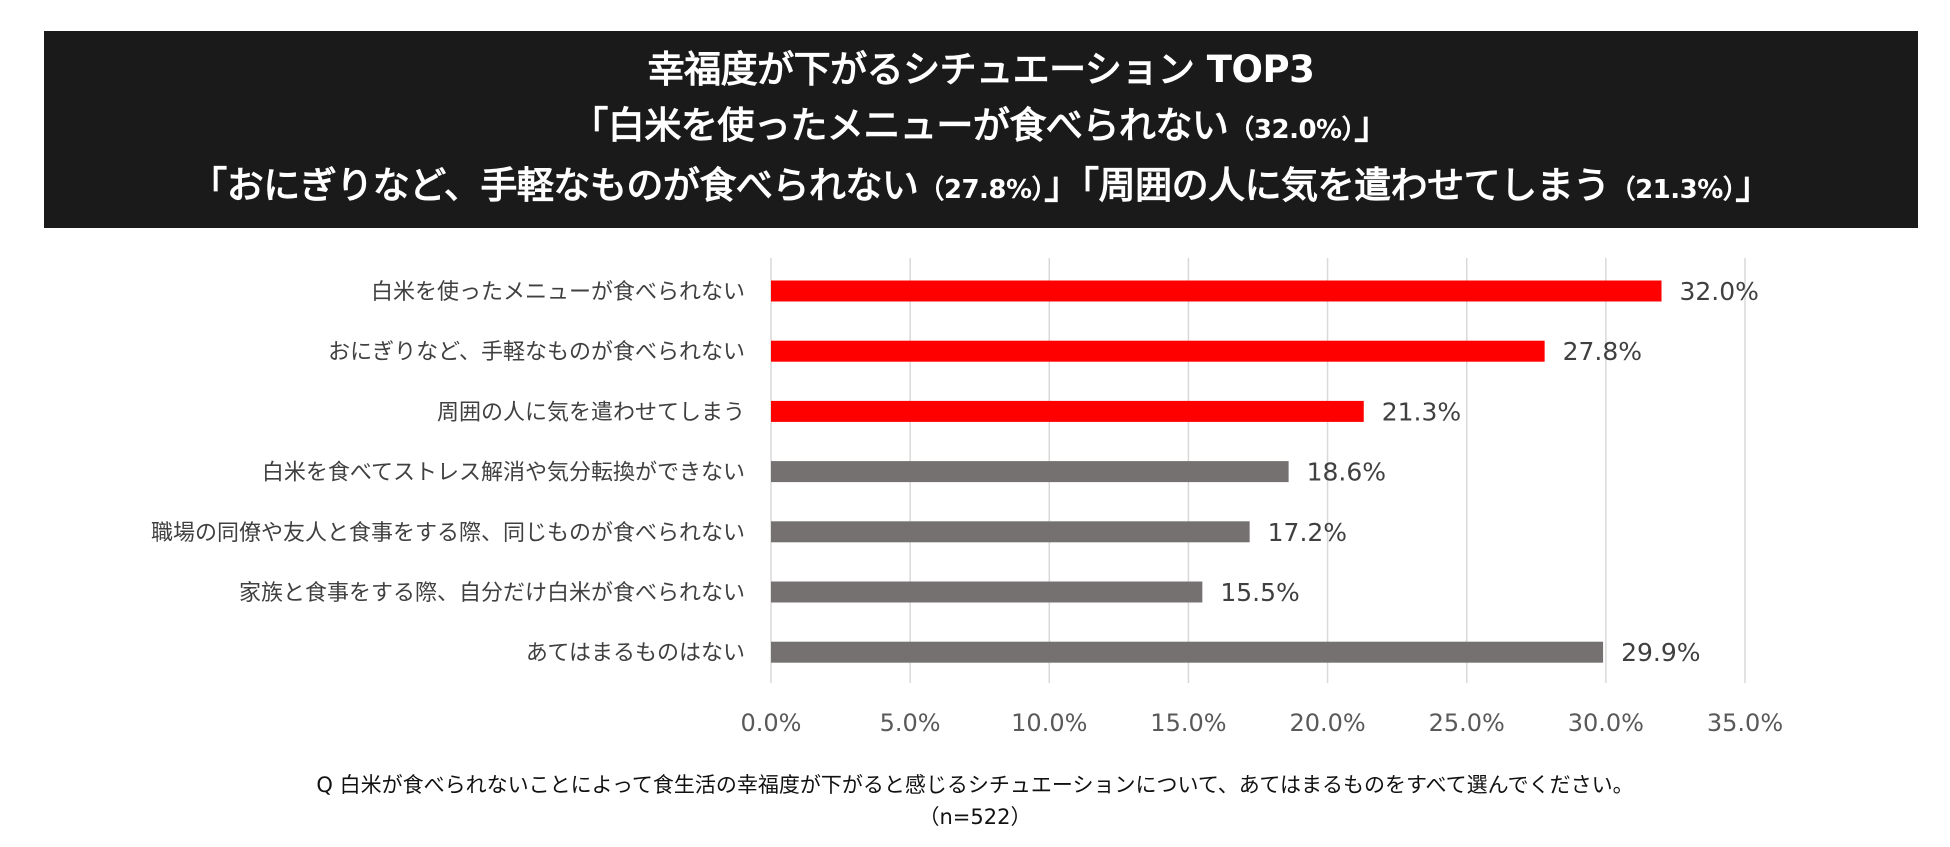  What do you see at coordinates (771, 723) in the screenshot?
I see `x-tick-label-0: 0.0%` at bounding box center [771, 723].